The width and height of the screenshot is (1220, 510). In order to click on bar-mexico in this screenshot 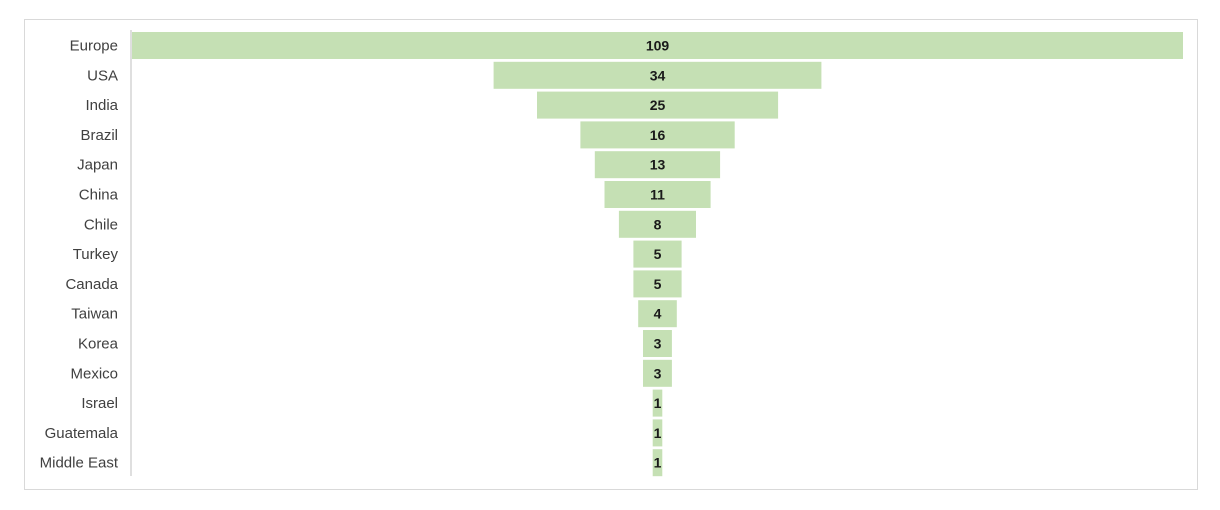, I will do `click(657, 373)`.